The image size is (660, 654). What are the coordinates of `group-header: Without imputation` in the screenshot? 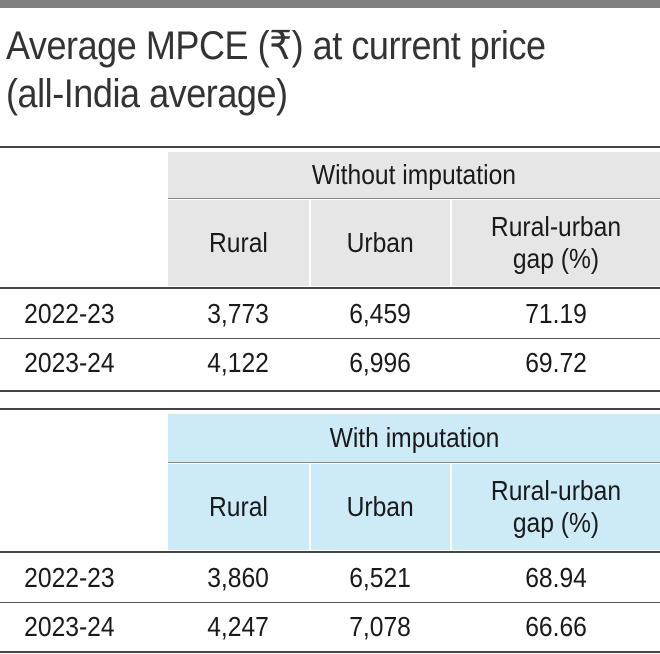 It's located at (414, 174).